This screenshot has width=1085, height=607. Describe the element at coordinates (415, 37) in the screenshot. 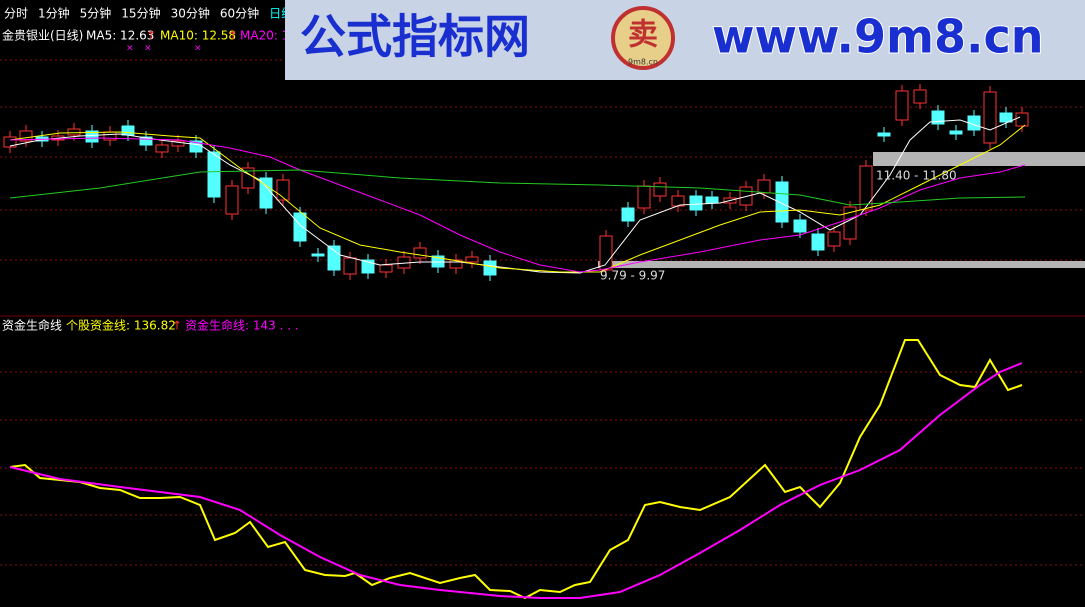

I see `banner-title: 公式指标网` at that location.